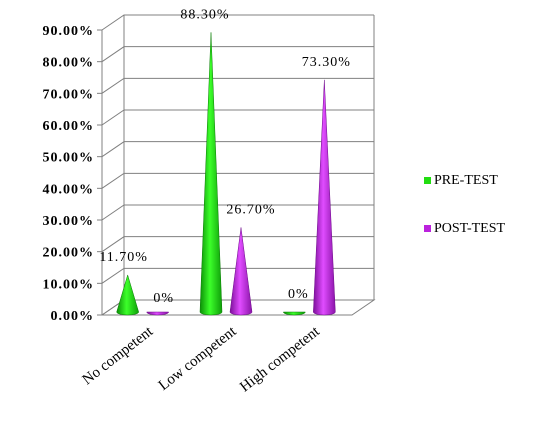 The height and width of the screenshot is (430, 536). I want to click on chart-floor, so click(238, 307).